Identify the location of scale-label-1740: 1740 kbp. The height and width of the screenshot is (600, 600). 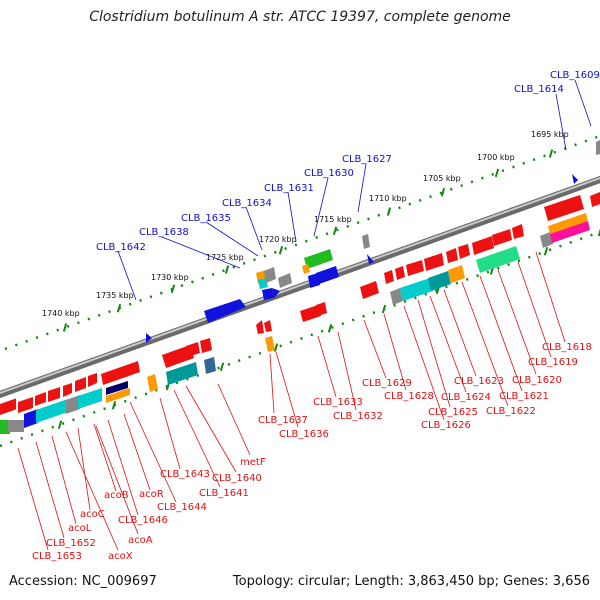
(61, 313).